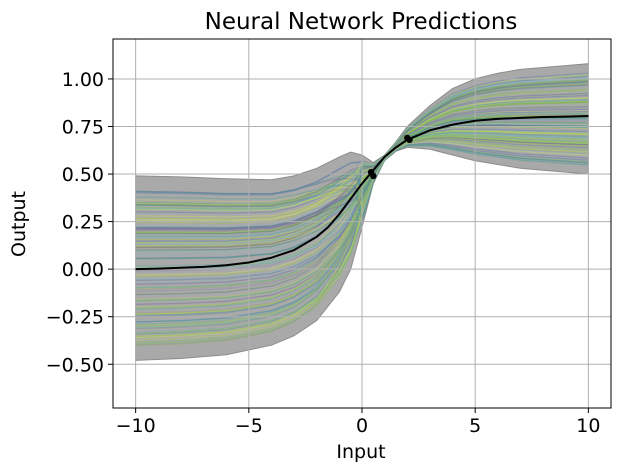 The image size is (619, 473). What do you see at coordinates (83, 270) in the screenshot?
I see `y-tick-label: 0.00` at bounding box center [83, 270].